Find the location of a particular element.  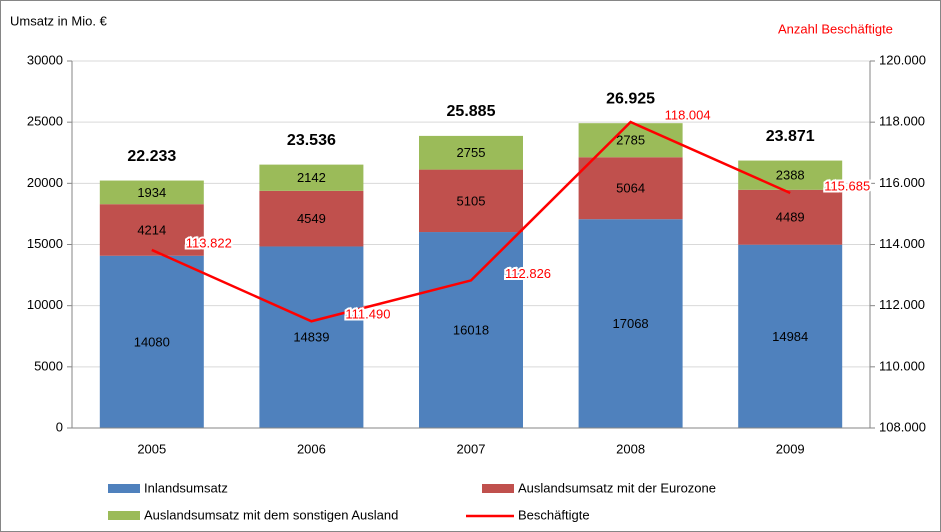

bar-value-label: 2785 is located at coordinates (630, 140).